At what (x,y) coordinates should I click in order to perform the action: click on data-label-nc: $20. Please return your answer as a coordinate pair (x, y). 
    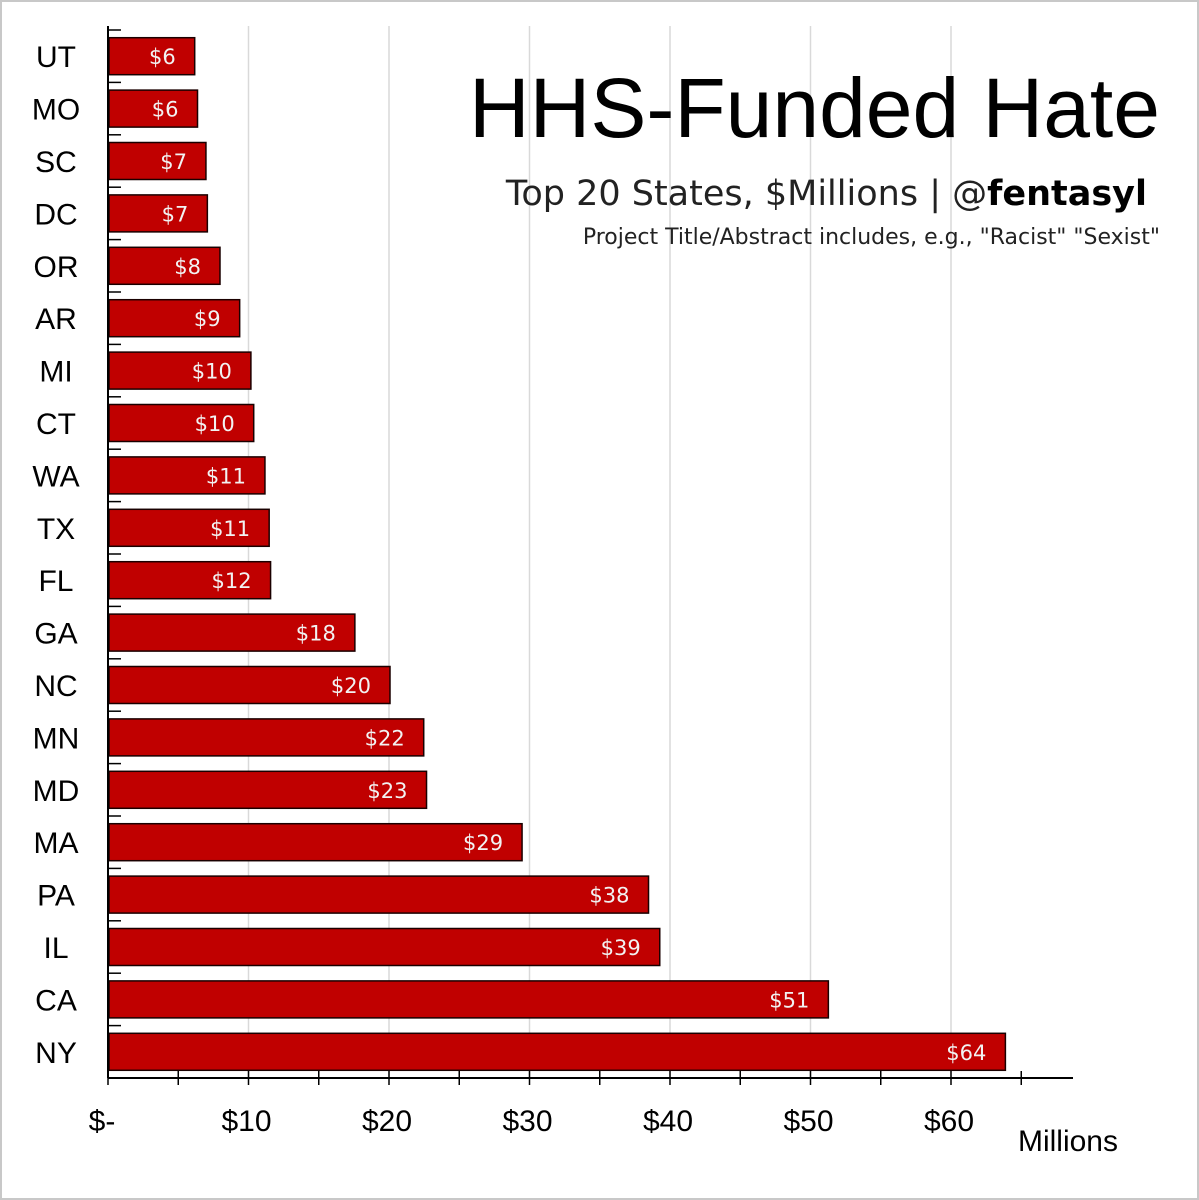
    Looking at the image, I should click on (351, 686).